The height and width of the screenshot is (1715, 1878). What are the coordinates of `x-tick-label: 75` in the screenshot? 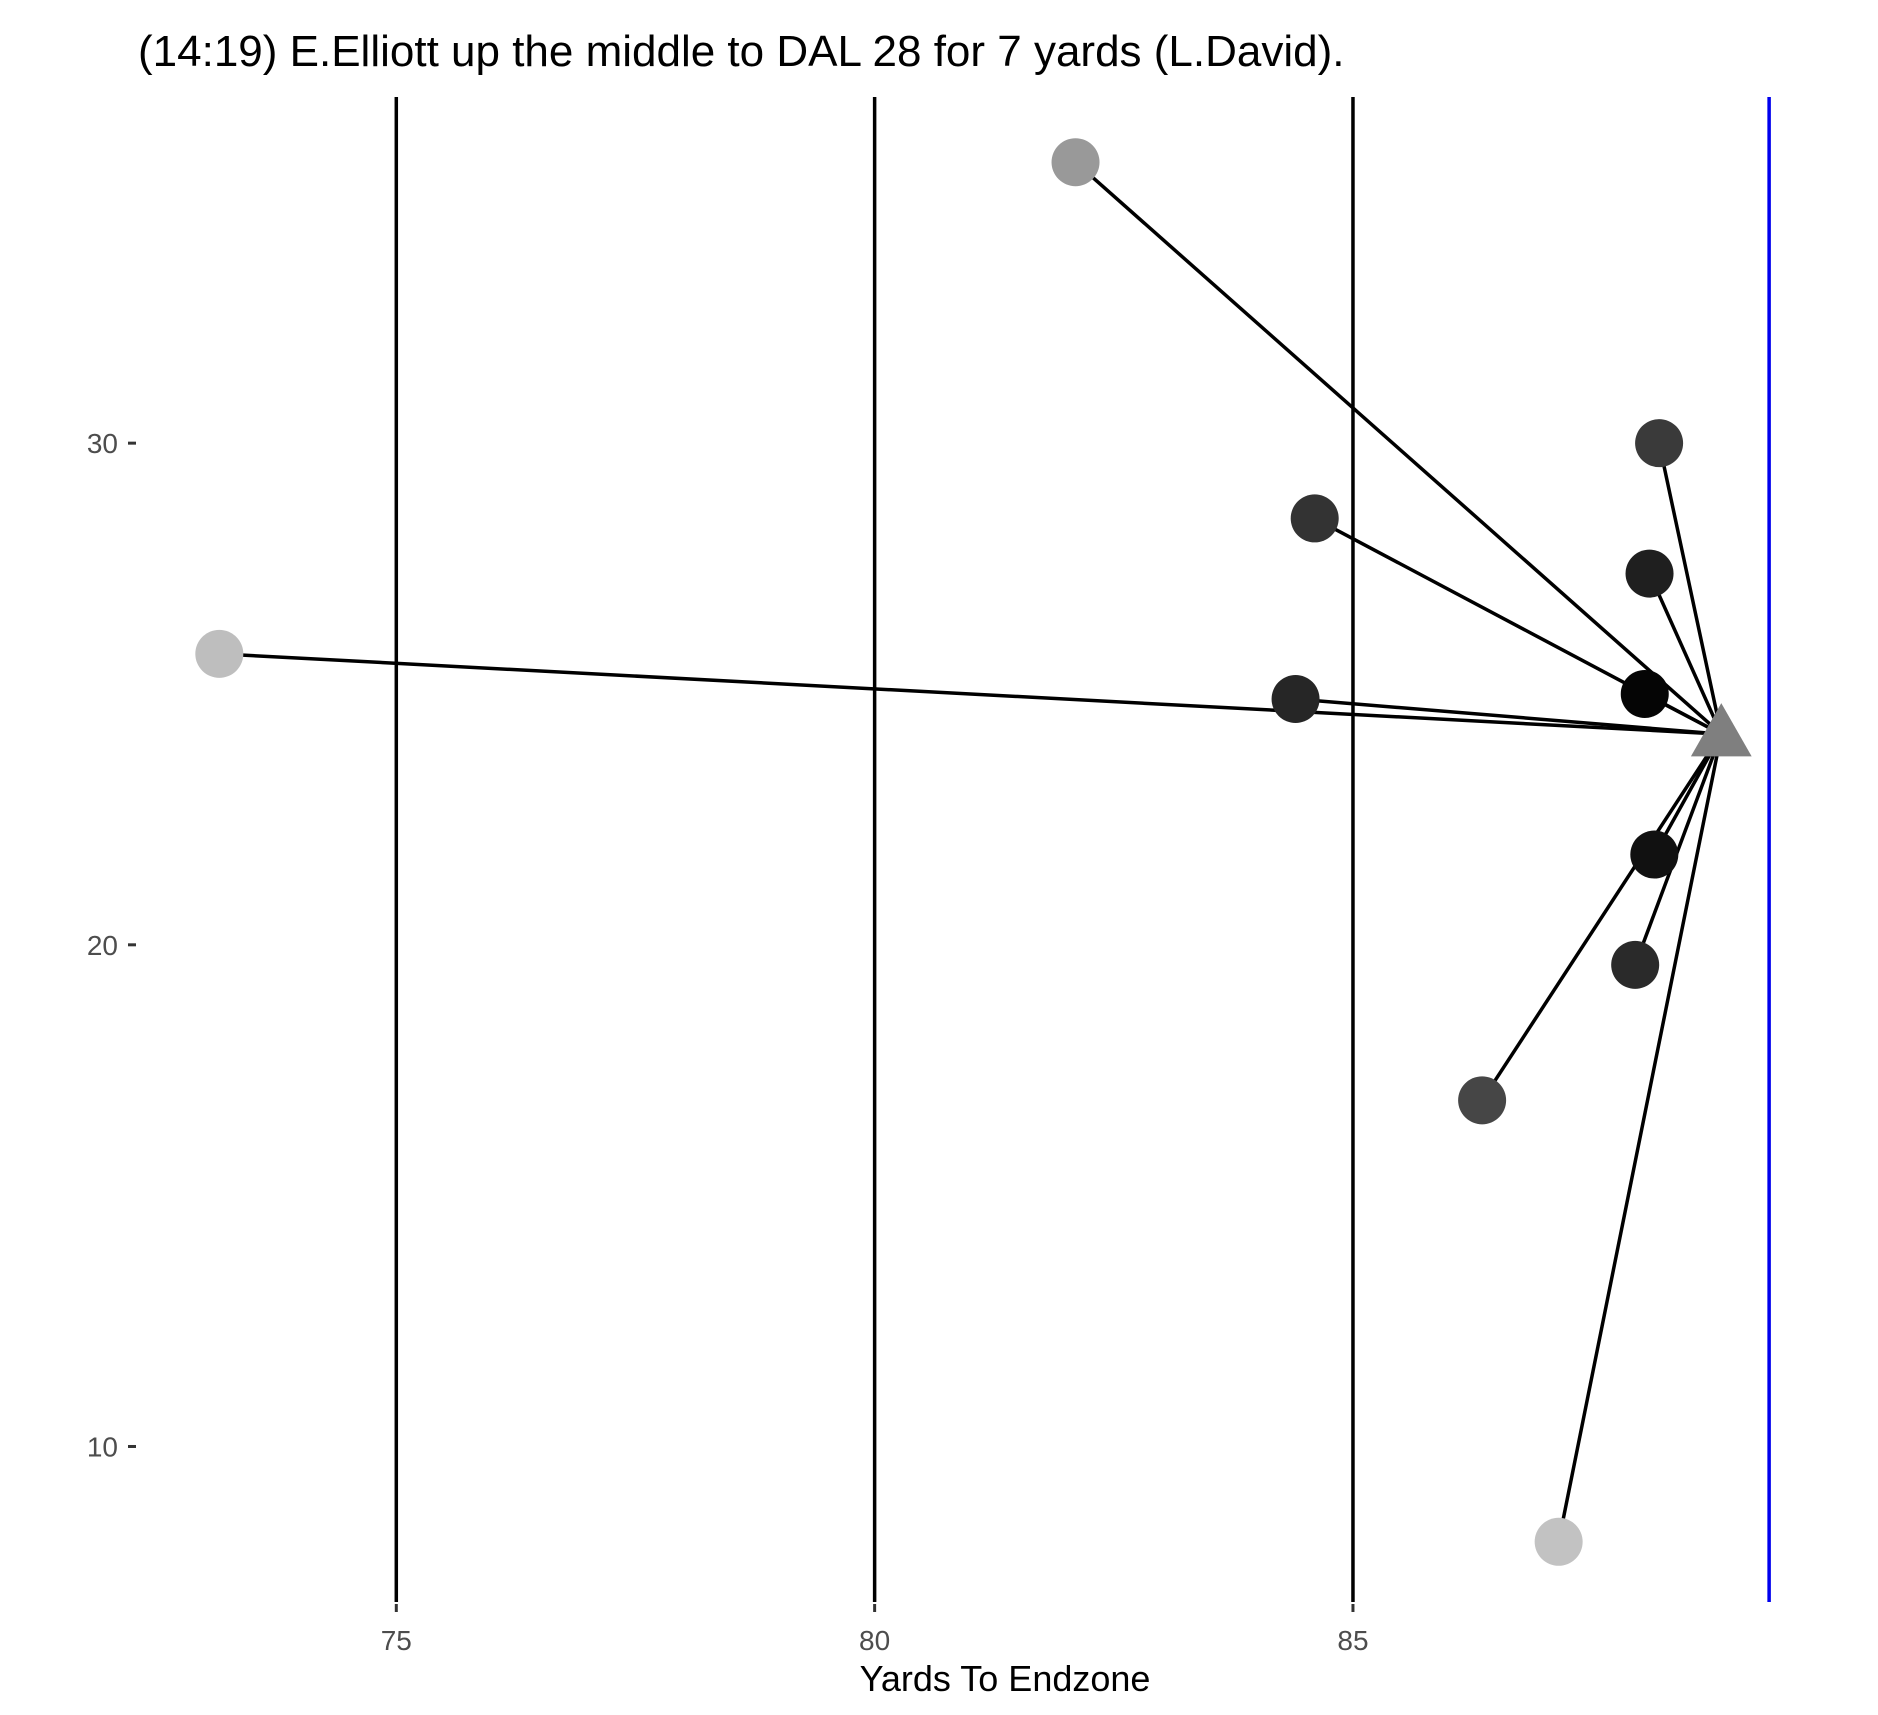 It's located at (396, 1640).